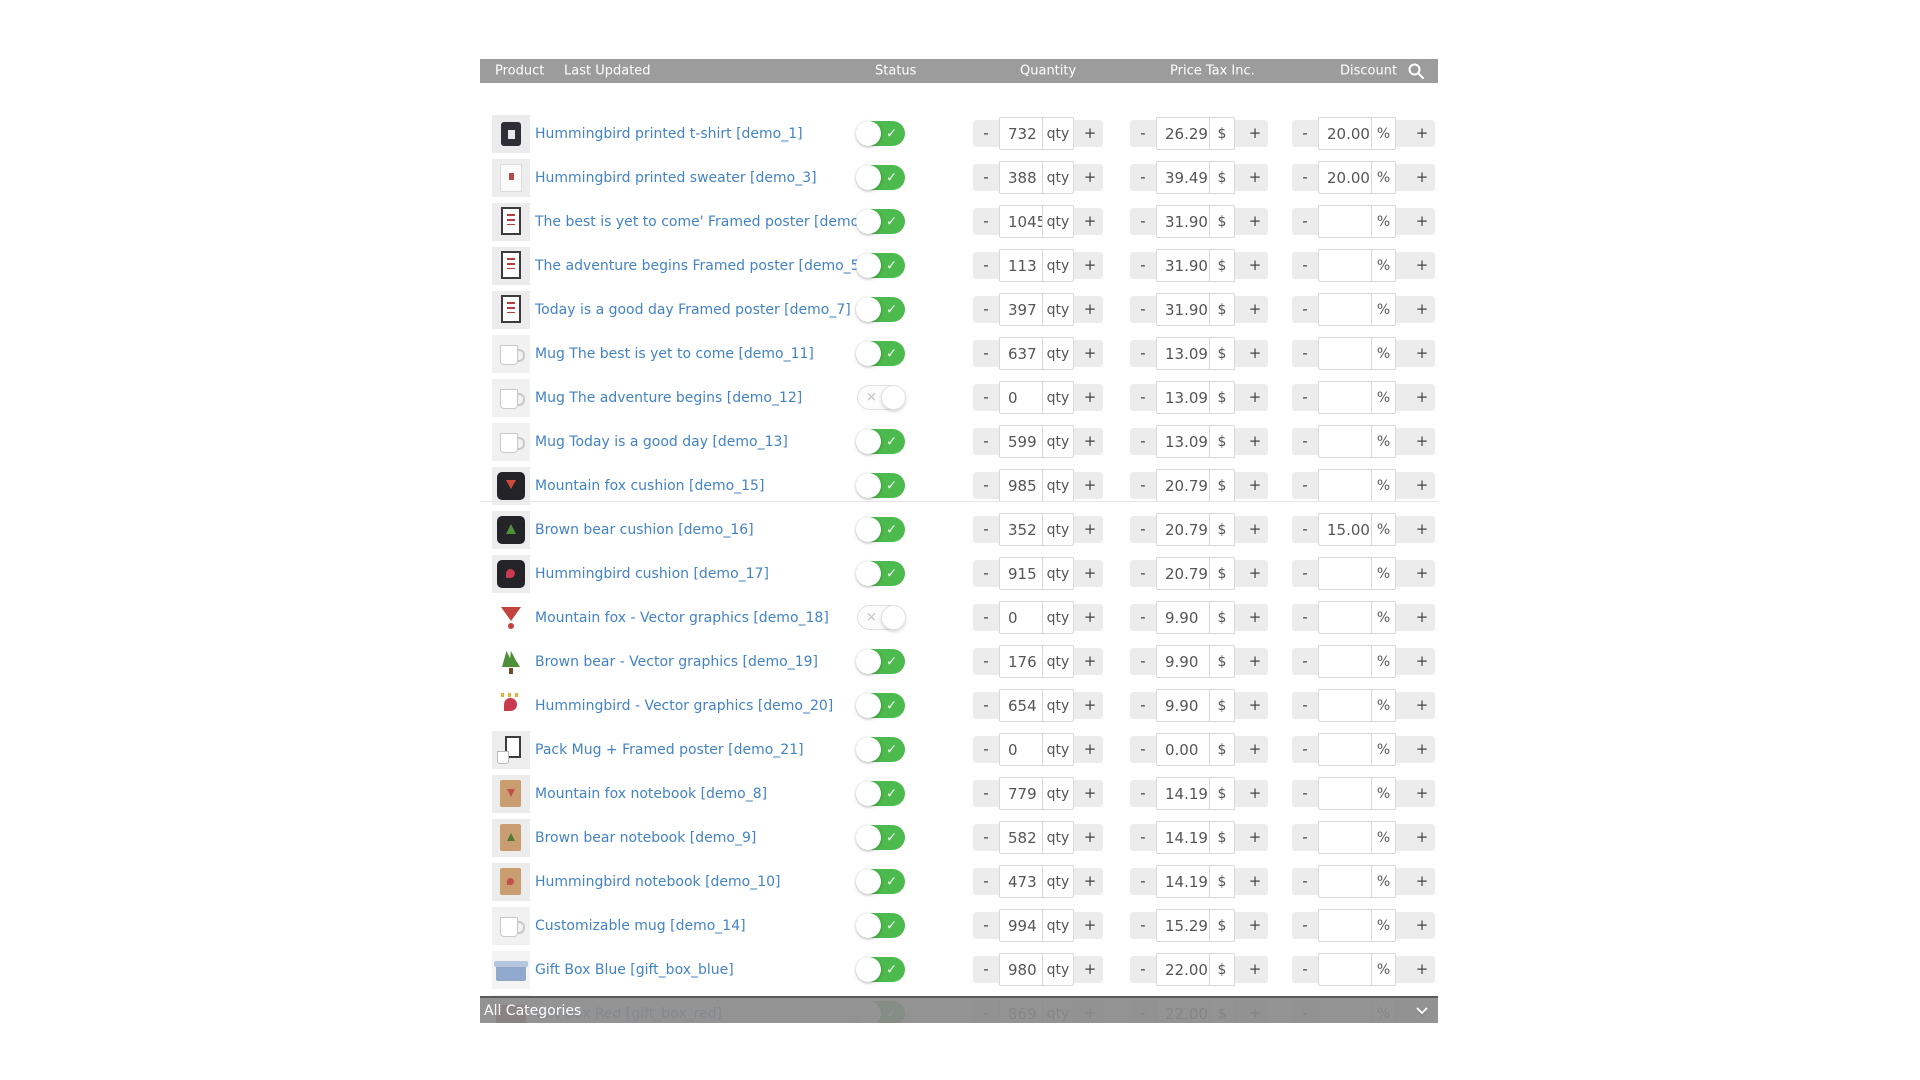  What do you see at coordinates (1022, 661) in the screenshot?
I see `quantity-input: 176` at bounding box center [1022, 661].